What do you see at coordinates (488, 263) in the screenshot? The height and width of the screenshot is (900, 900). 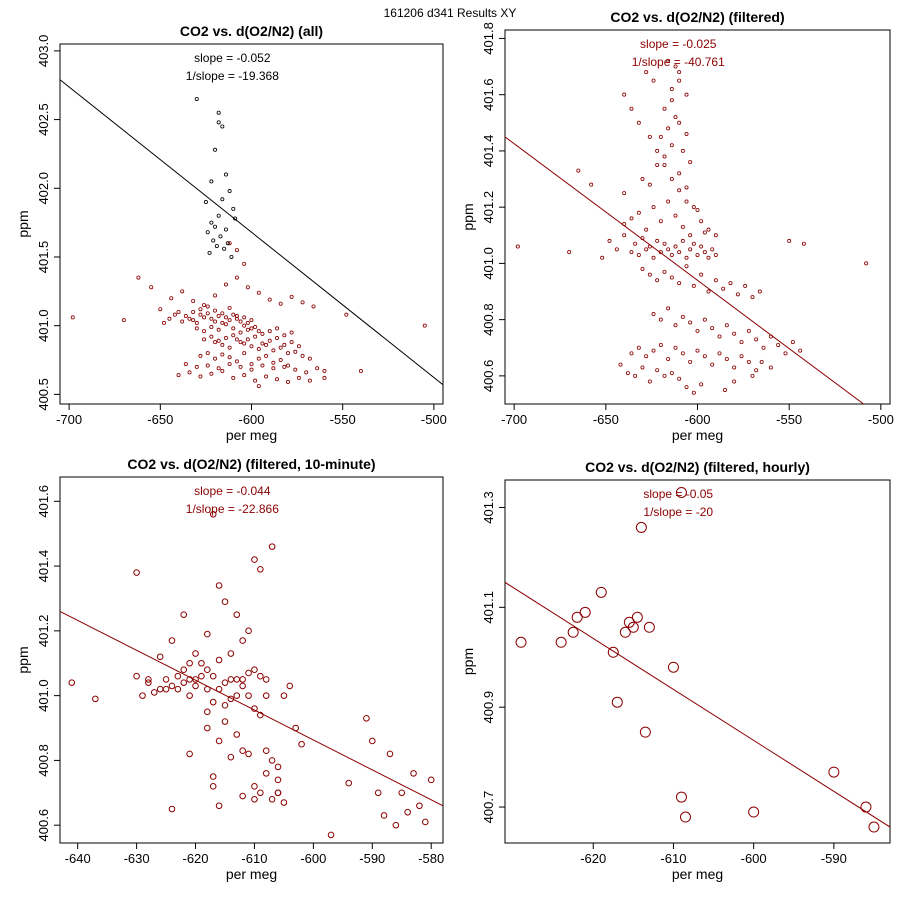 I see `y-tick-label: 401.0` at bounding box center [488, 263].